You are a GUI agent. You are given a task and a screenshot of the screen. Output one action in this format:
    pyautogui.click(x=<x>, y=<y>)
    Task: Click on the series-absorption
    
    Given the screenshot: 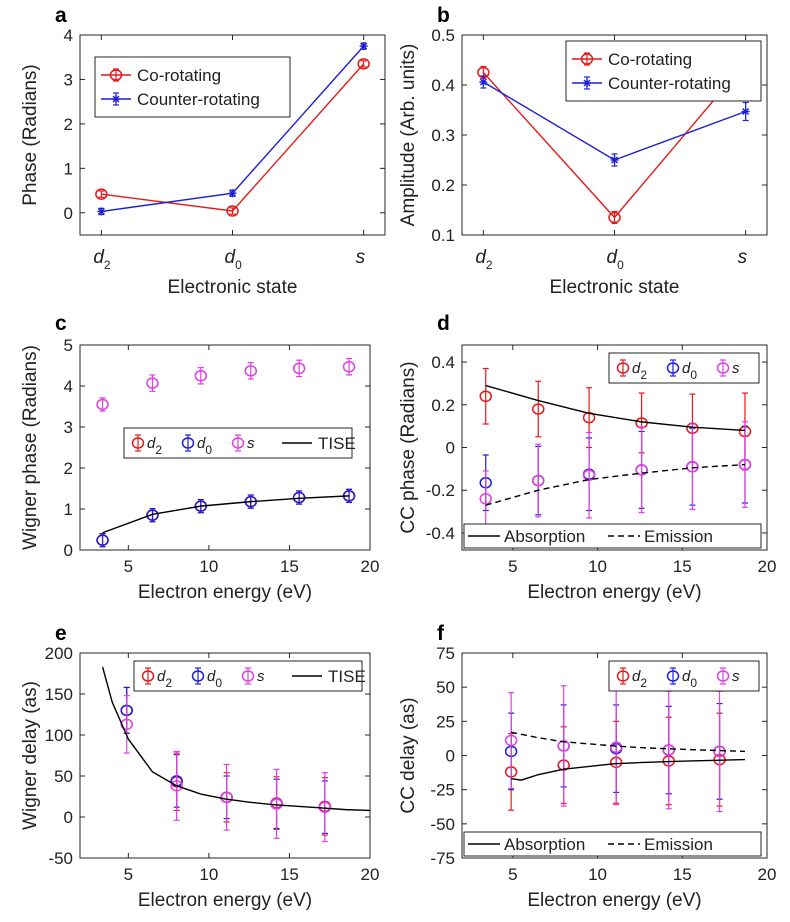 What is the action you would take?
    pyautogui.click(x=628, y=769)
    